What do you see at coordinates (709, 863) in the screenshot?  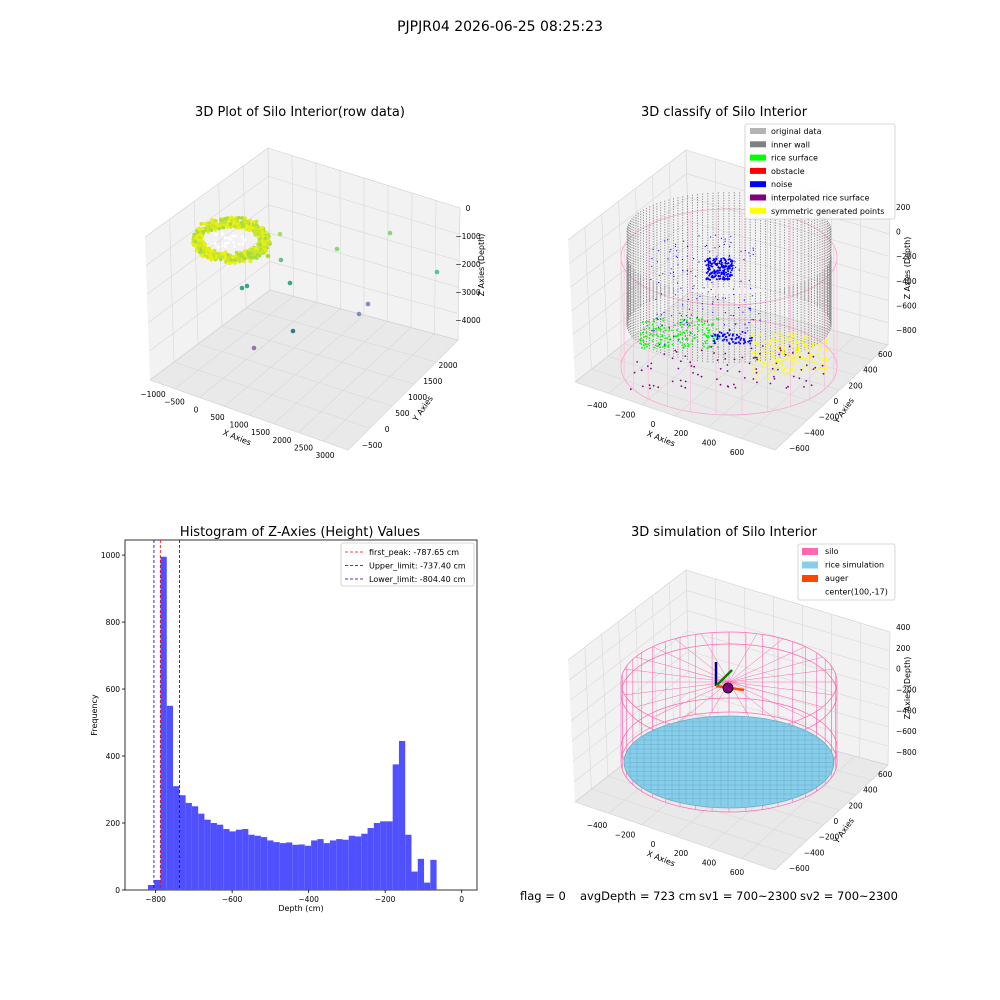 I see `simulation-x-tick: 400` at bounding box center [709, 863].